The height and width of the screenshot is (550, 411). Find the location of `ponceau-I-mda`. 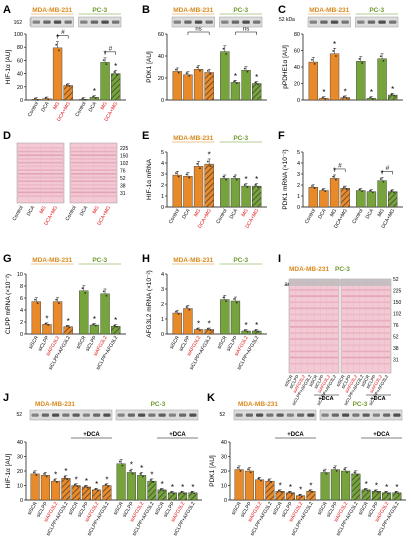

ponceau-I-mda is located at coordinates (314, 326).